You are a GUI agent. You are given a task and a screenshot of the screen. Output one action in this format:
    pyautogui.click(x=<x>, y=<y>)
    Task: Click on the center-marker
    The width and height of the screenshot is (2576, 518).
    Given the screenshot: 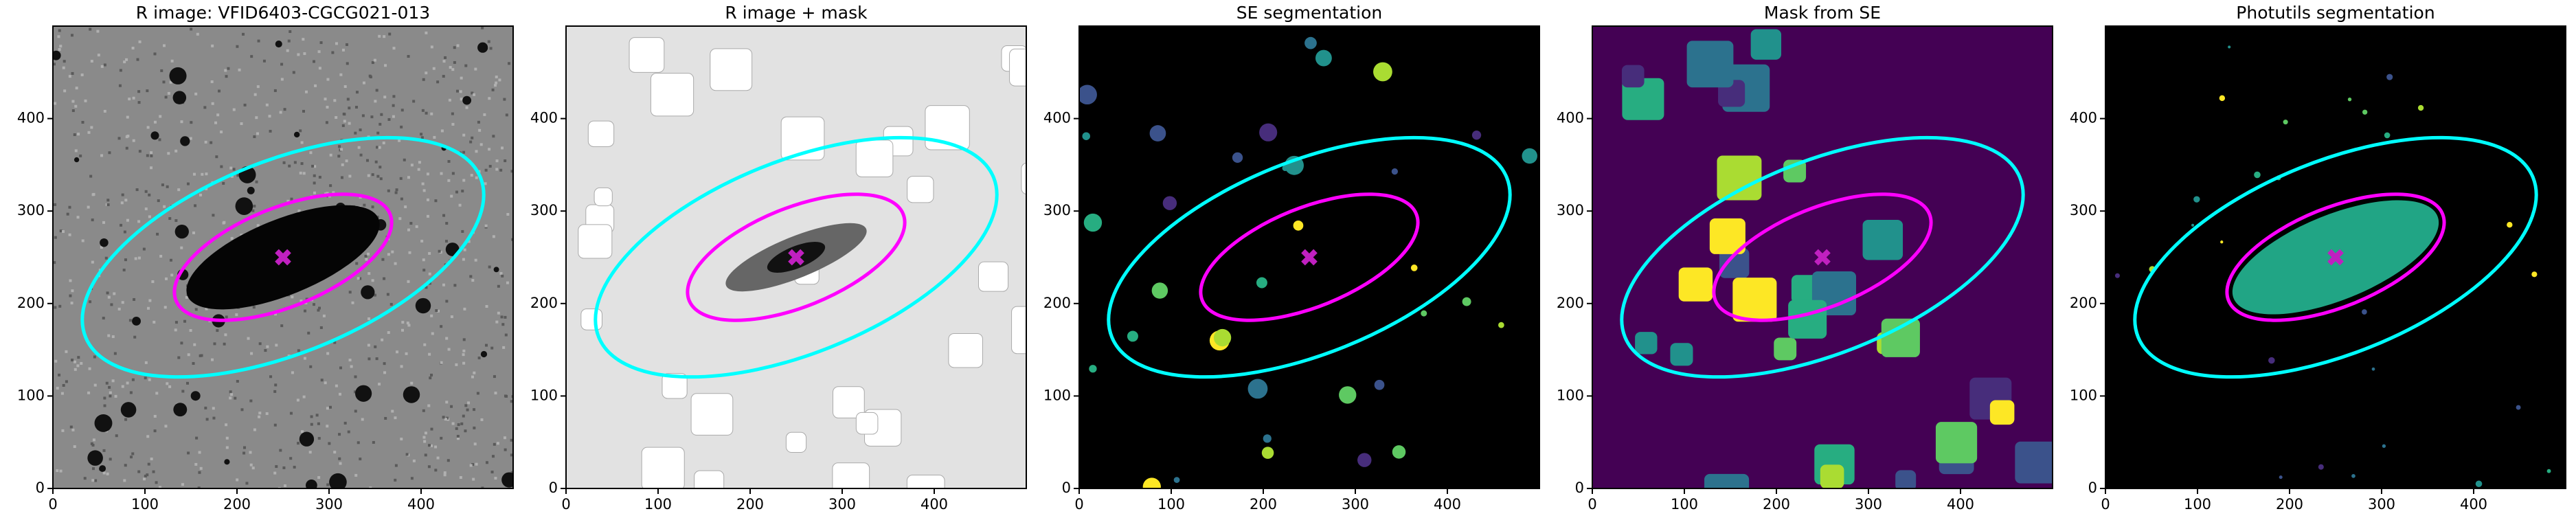 What is the action you would take?
    pyautogui.click(x=1309, y=257)
    